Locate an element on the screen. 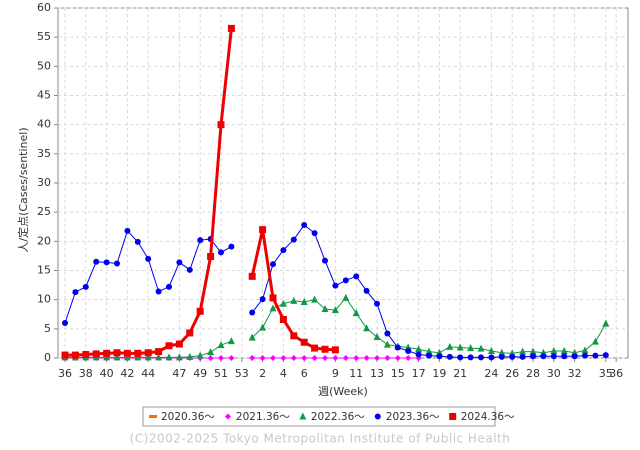 Image resolution: width=640 pixels, height=450 pixels. legend-box is located at coordinates (319, 416).